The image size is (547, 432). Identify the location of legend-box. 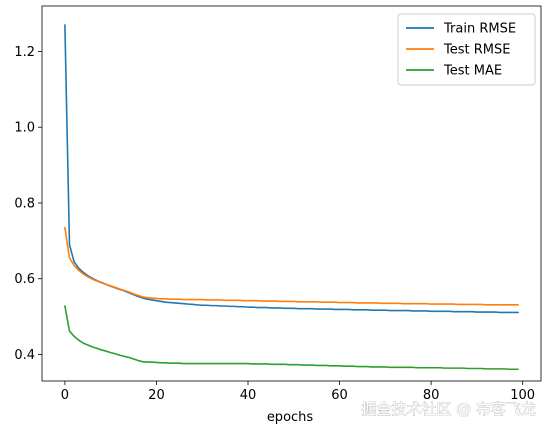
(466, 49).